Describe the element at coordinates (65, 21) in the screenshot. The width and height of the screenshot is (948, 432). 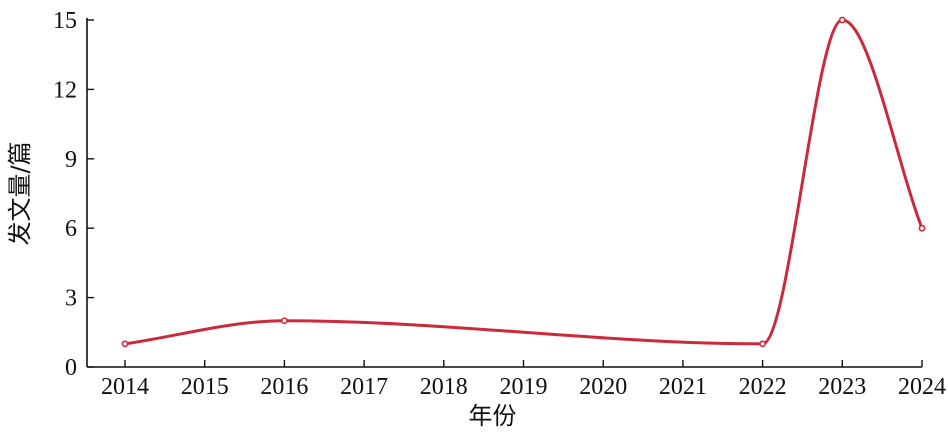
I see `y-tick-label: 15` at that location.